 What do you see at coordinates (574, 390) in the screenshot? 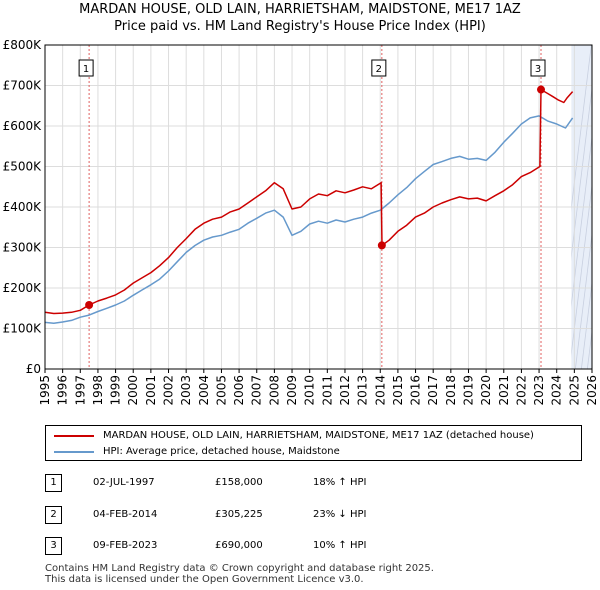
I see `x-tick-label: 2025` at bounding box center [574, 390].